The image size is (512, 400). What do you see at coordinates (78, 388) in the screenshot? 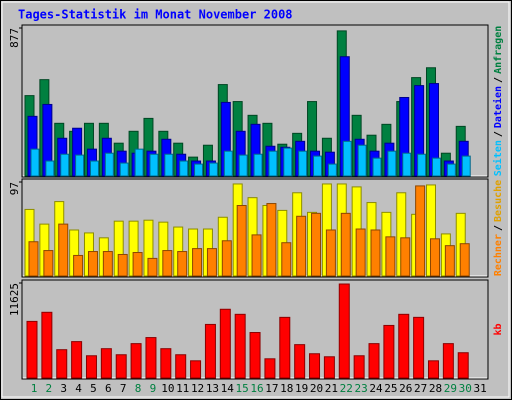
I see `x-tick-label: 4` at bounding box center [78, 388].